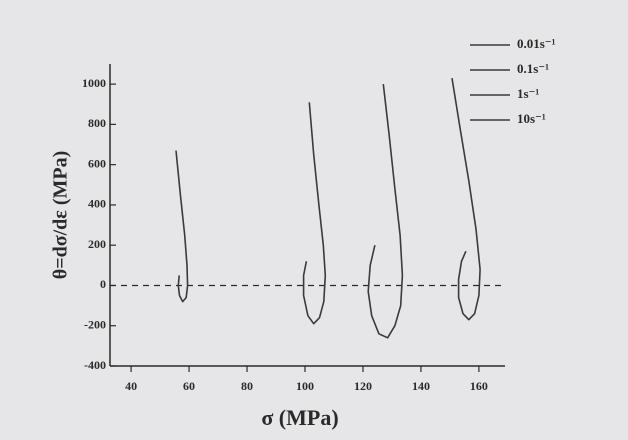  What do you see at coordinates (94, 83) in the screenshot?
I see `y-tick-label: 1000` at bounding box center [94, 83].